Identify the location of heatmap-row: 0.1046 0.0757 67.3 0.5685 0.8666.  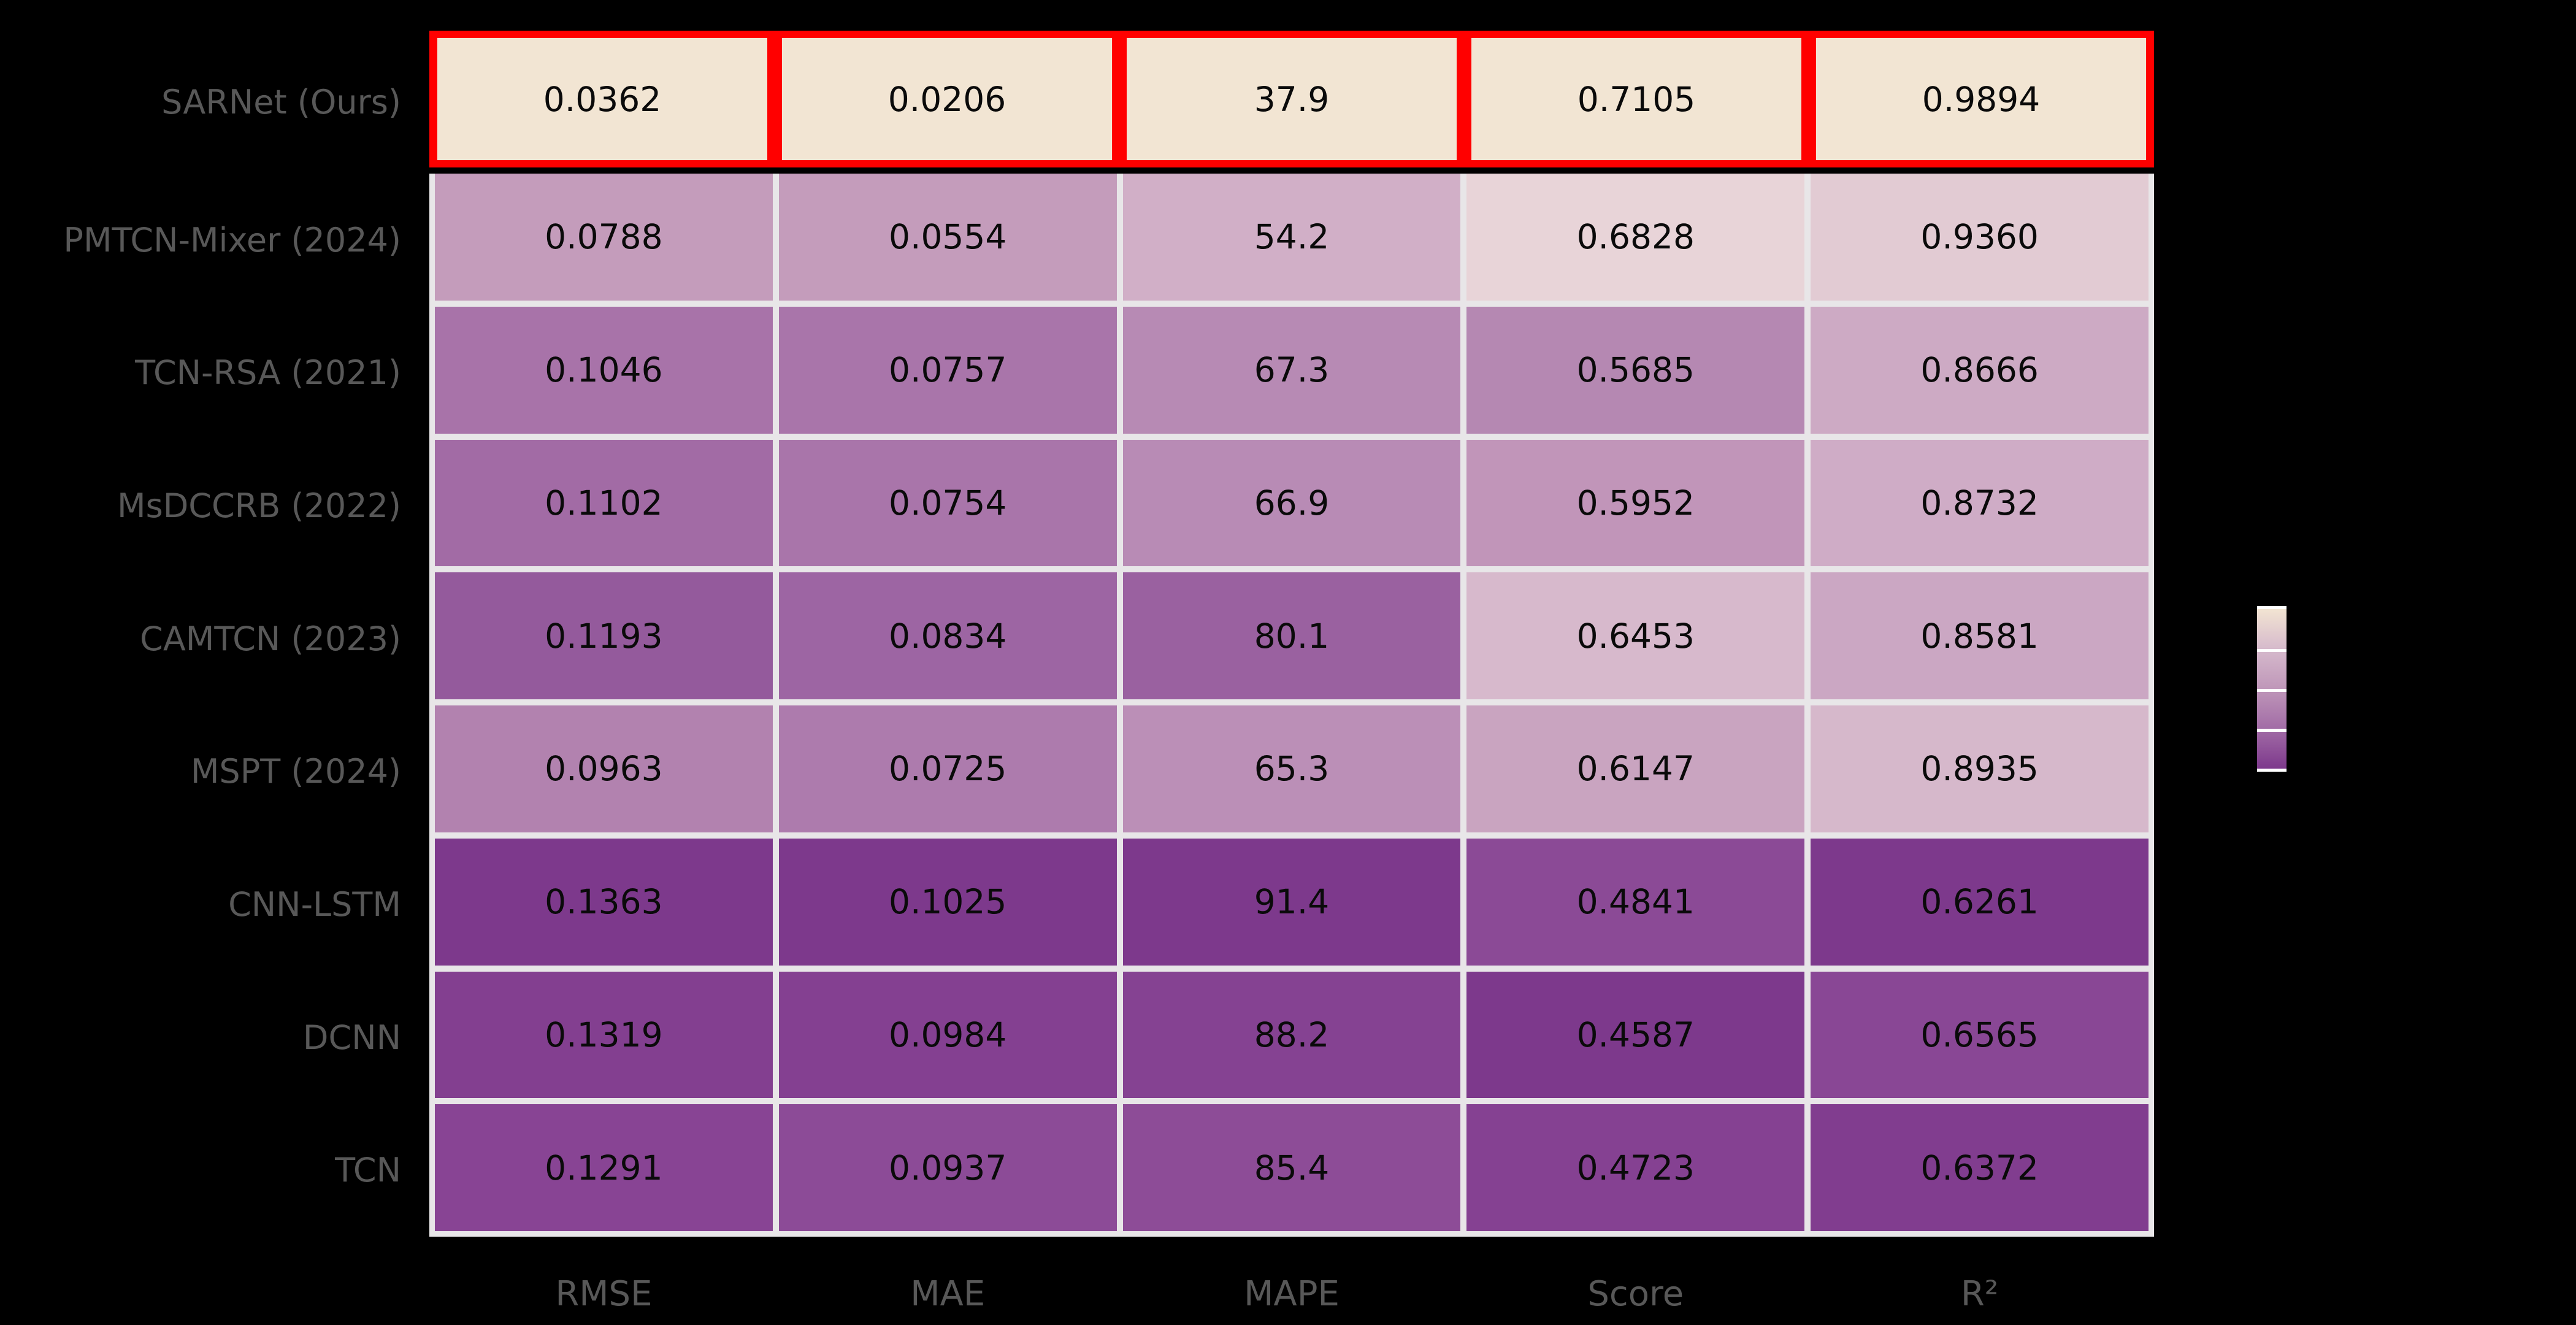
(1292, 370).